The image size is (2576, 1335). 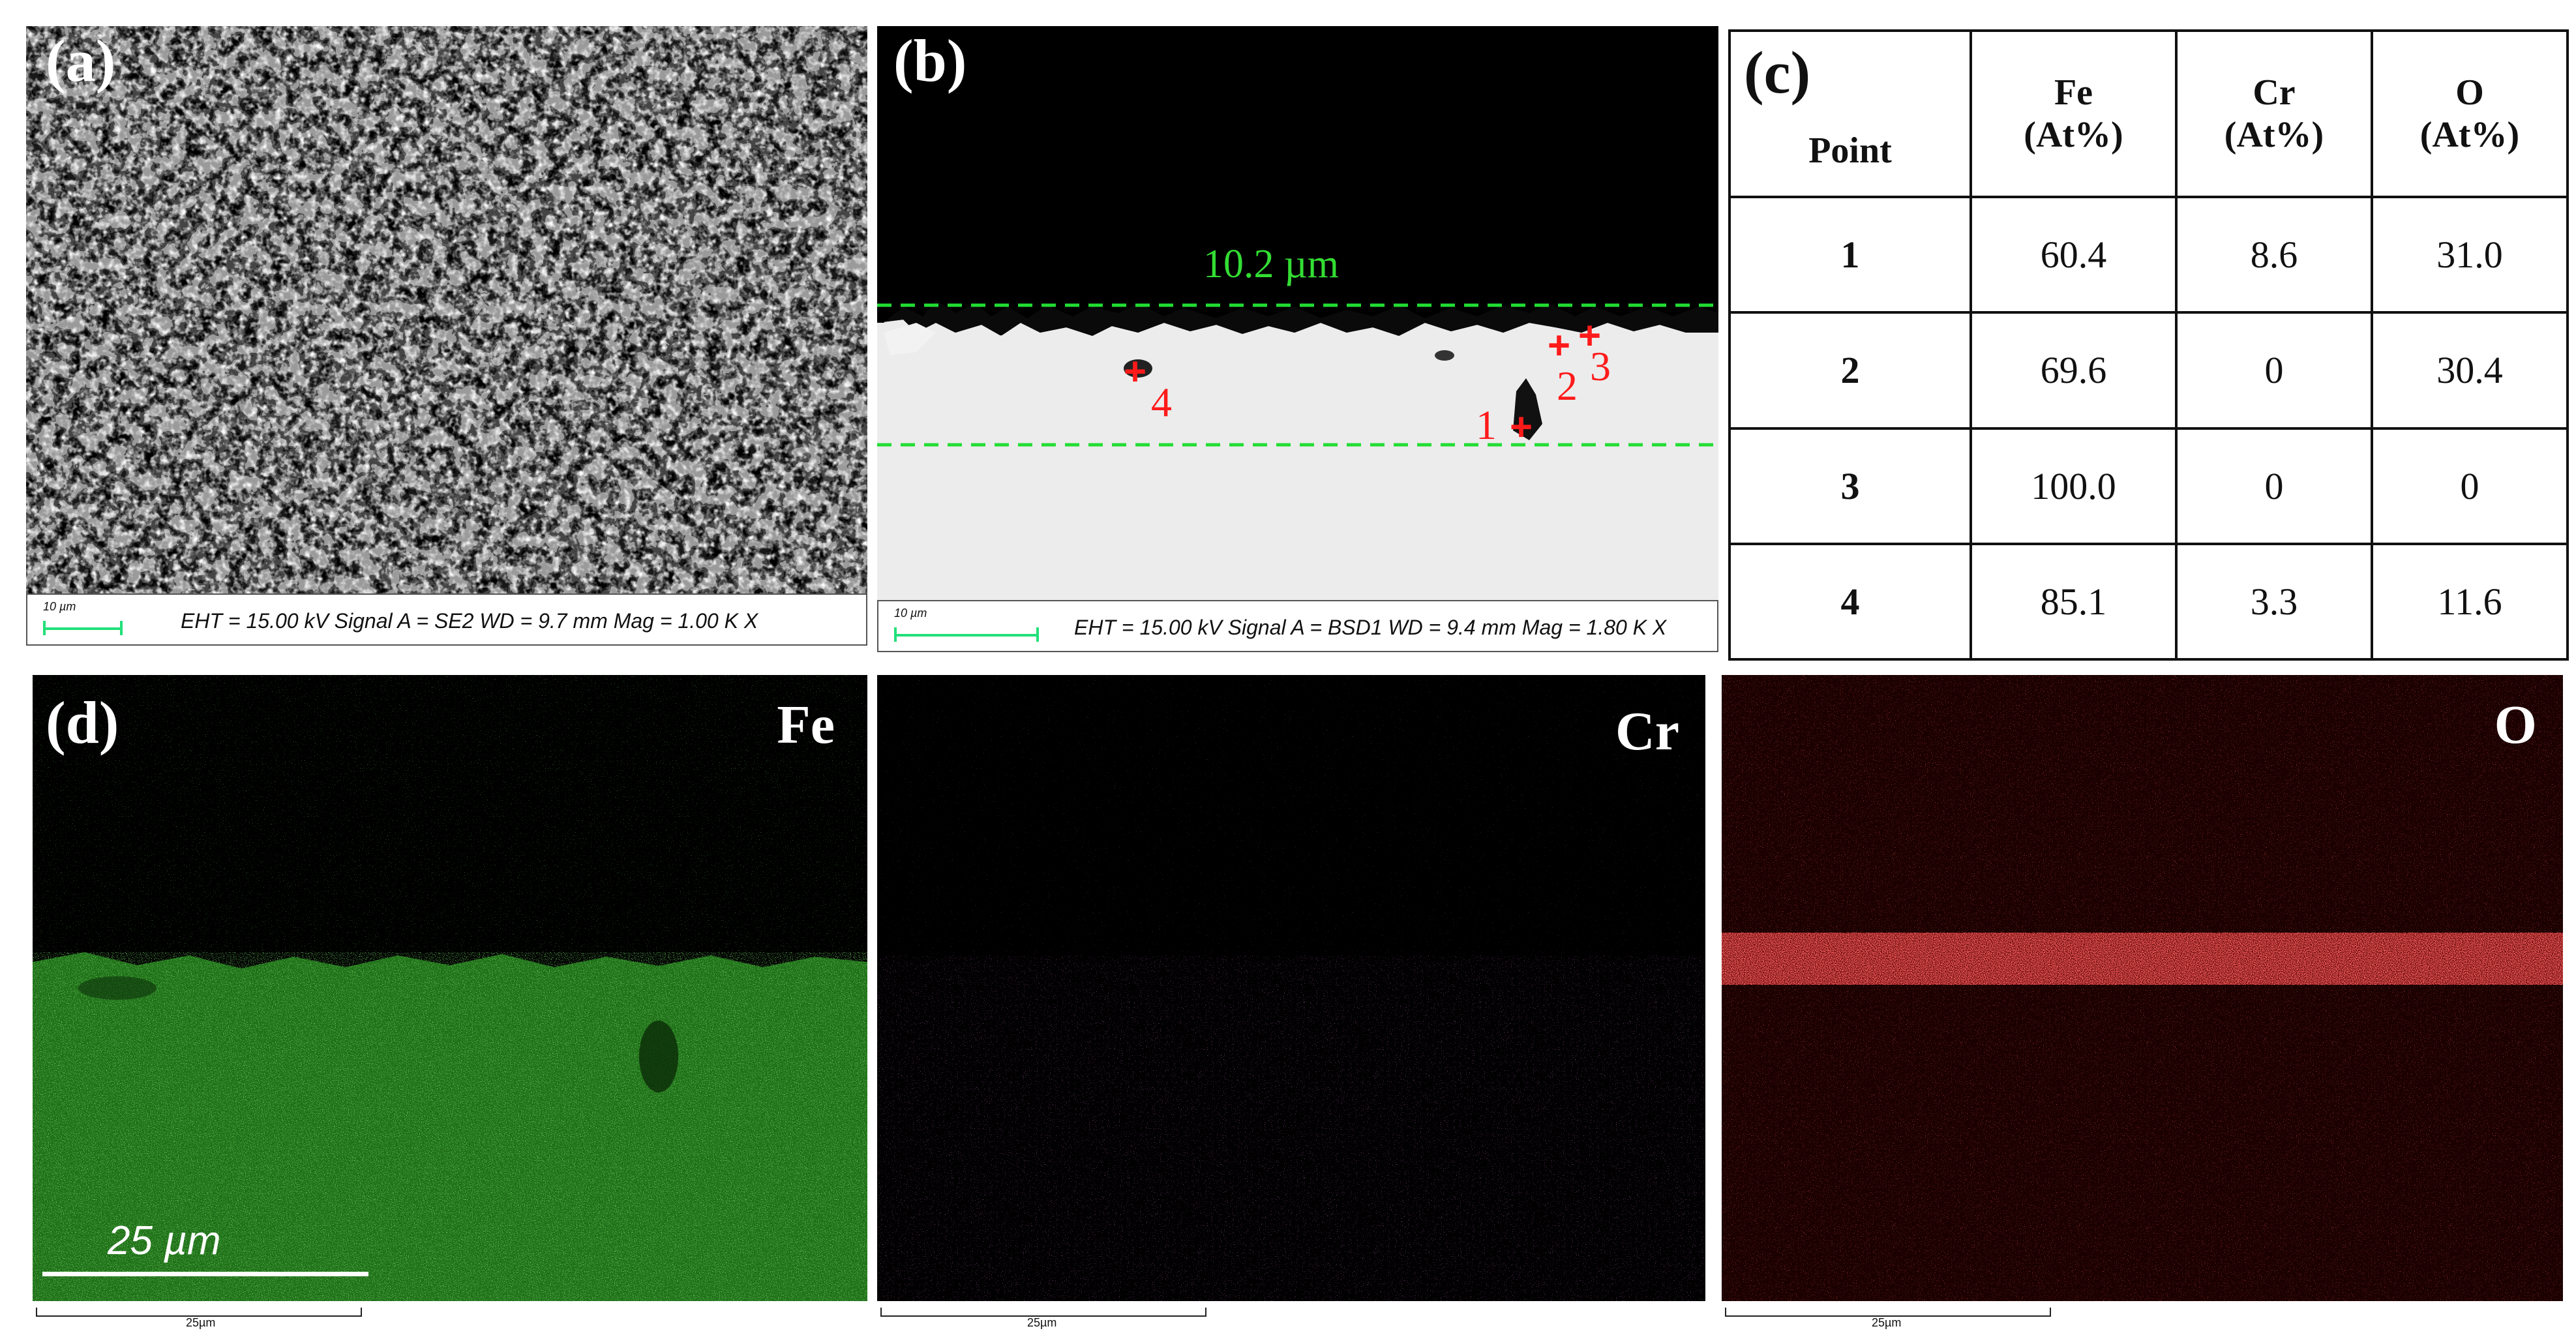 I want to click on row-2-o: 30.4, so click(x=2470, y=370).